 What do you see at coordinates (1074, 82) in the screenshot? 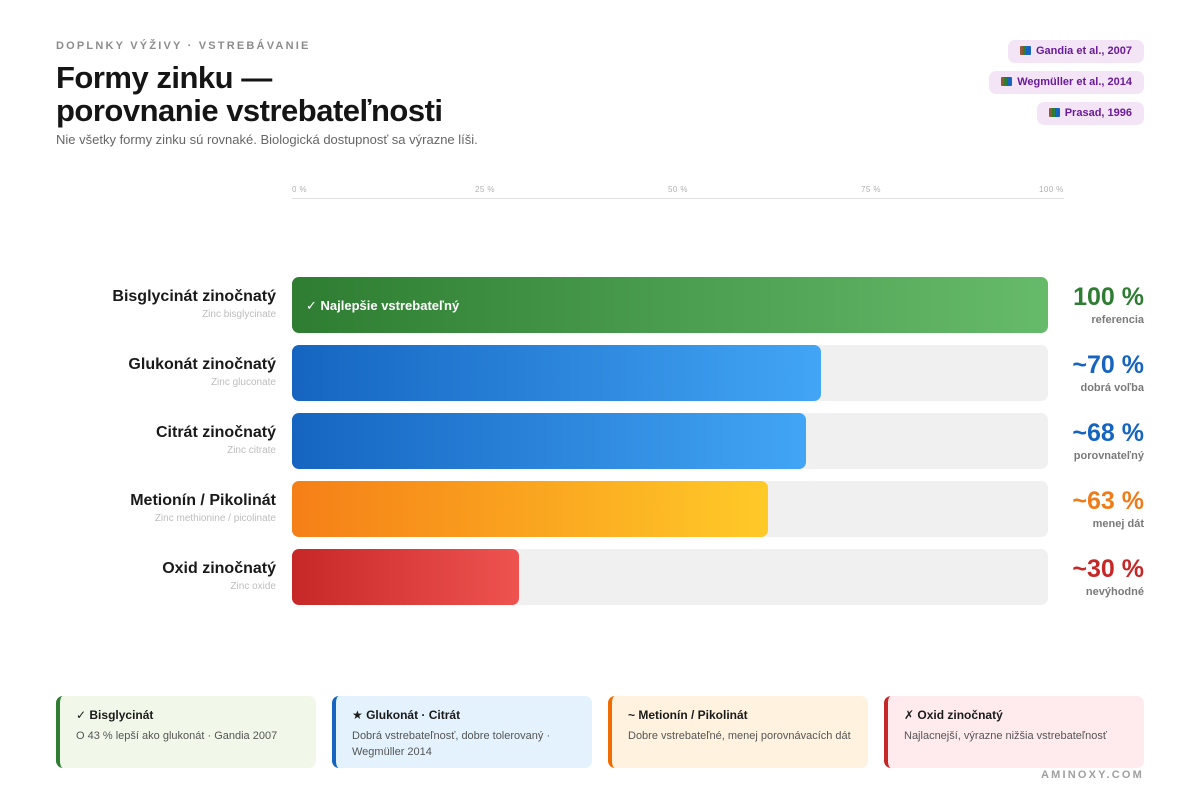
I see `reference-label: Wegmüller et al., 2014` at bounding box center [1074, 82].